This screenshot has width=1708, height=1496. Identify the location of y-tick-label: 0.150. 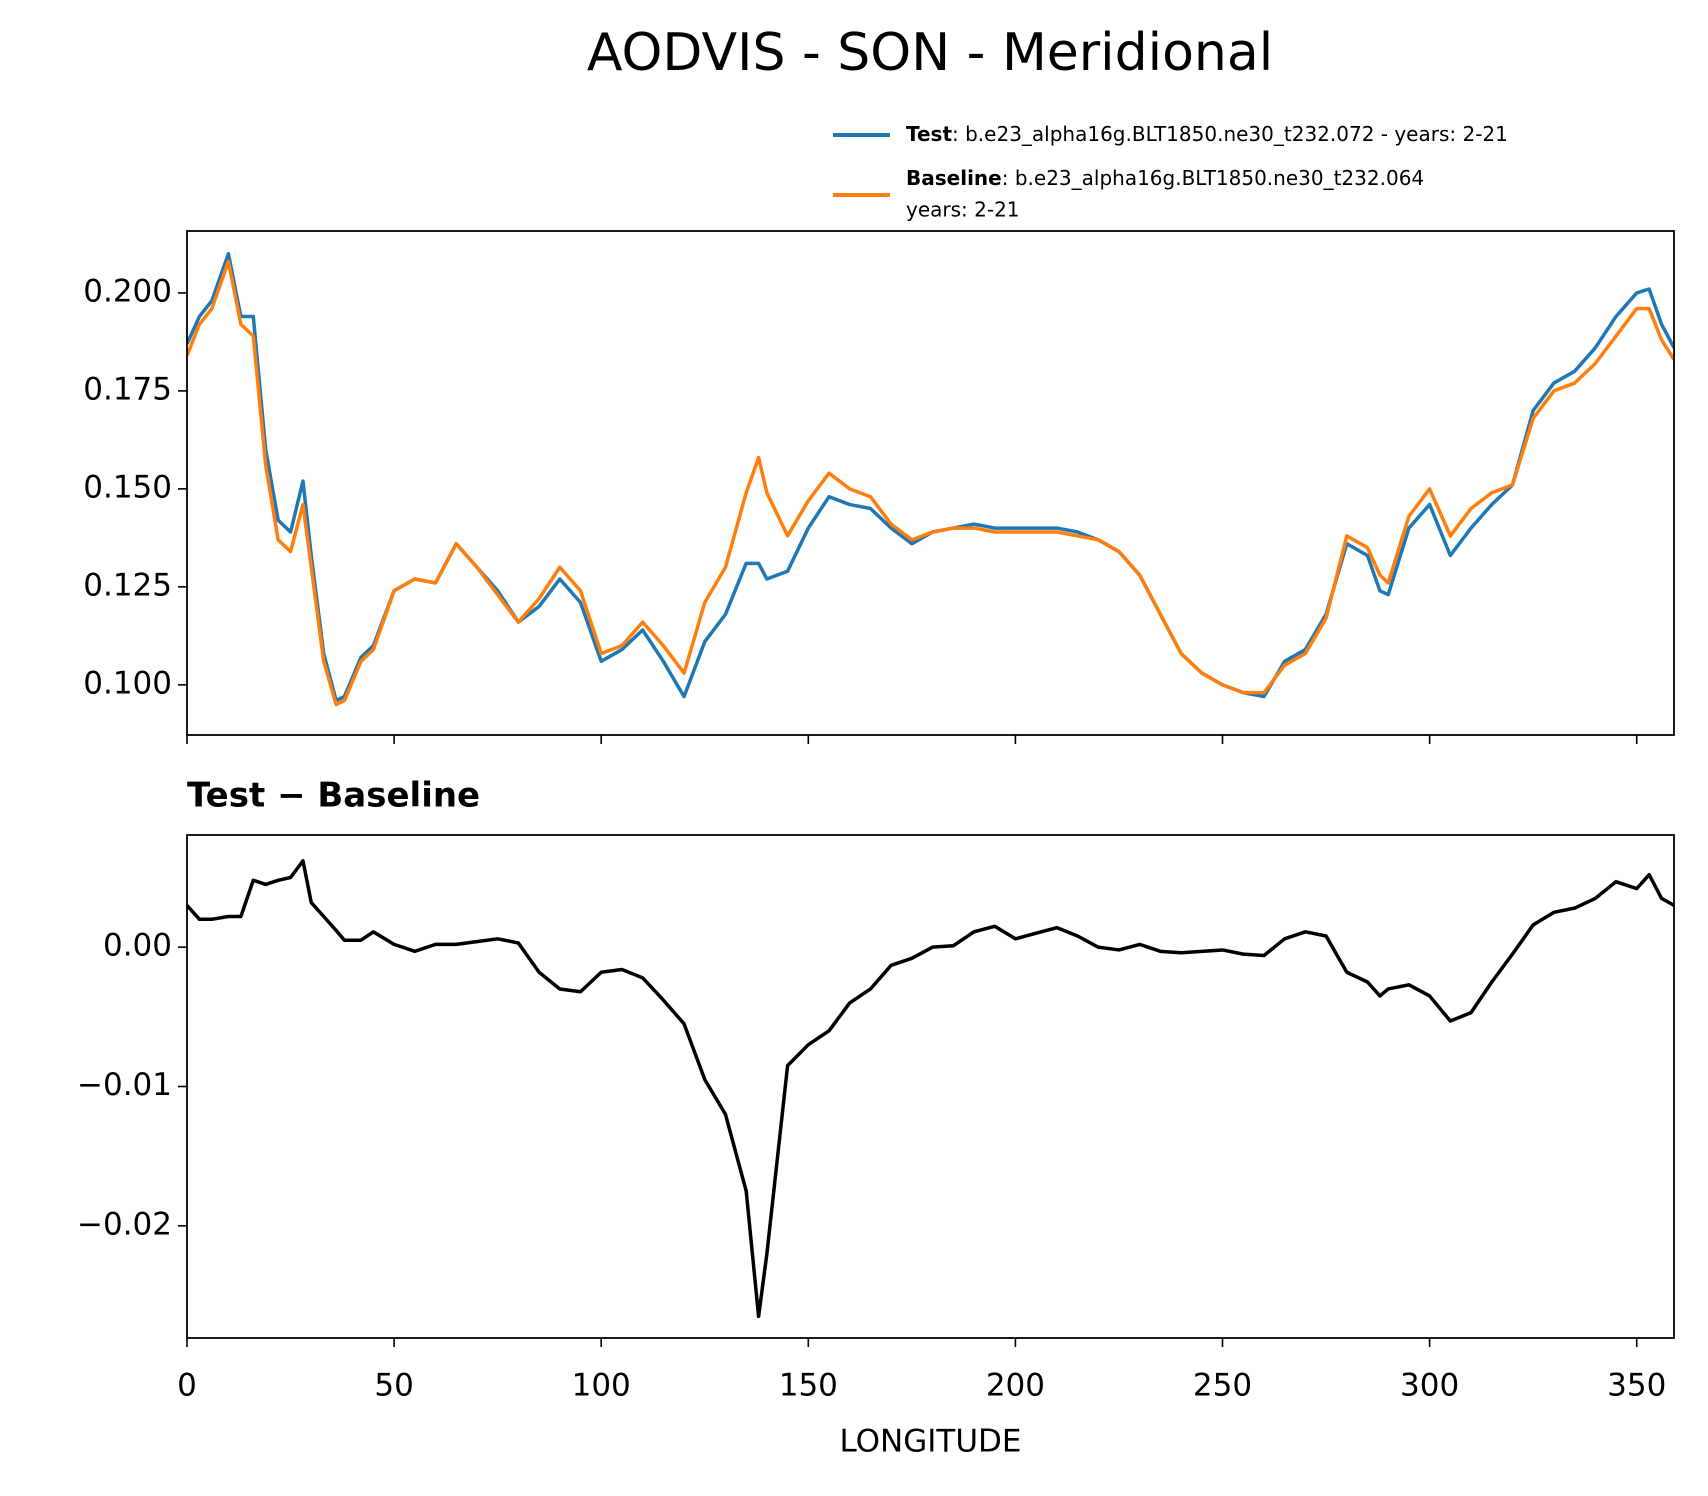
(127, 487).